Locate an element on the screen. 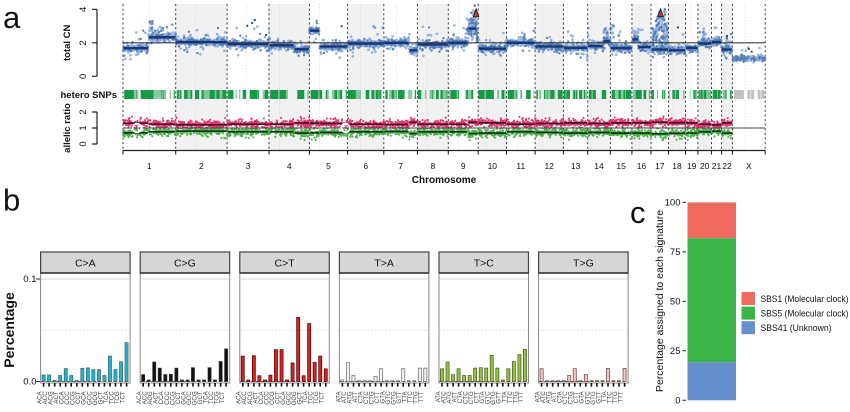  svg-text: allelic ratio is located at coordinates (67, 128).